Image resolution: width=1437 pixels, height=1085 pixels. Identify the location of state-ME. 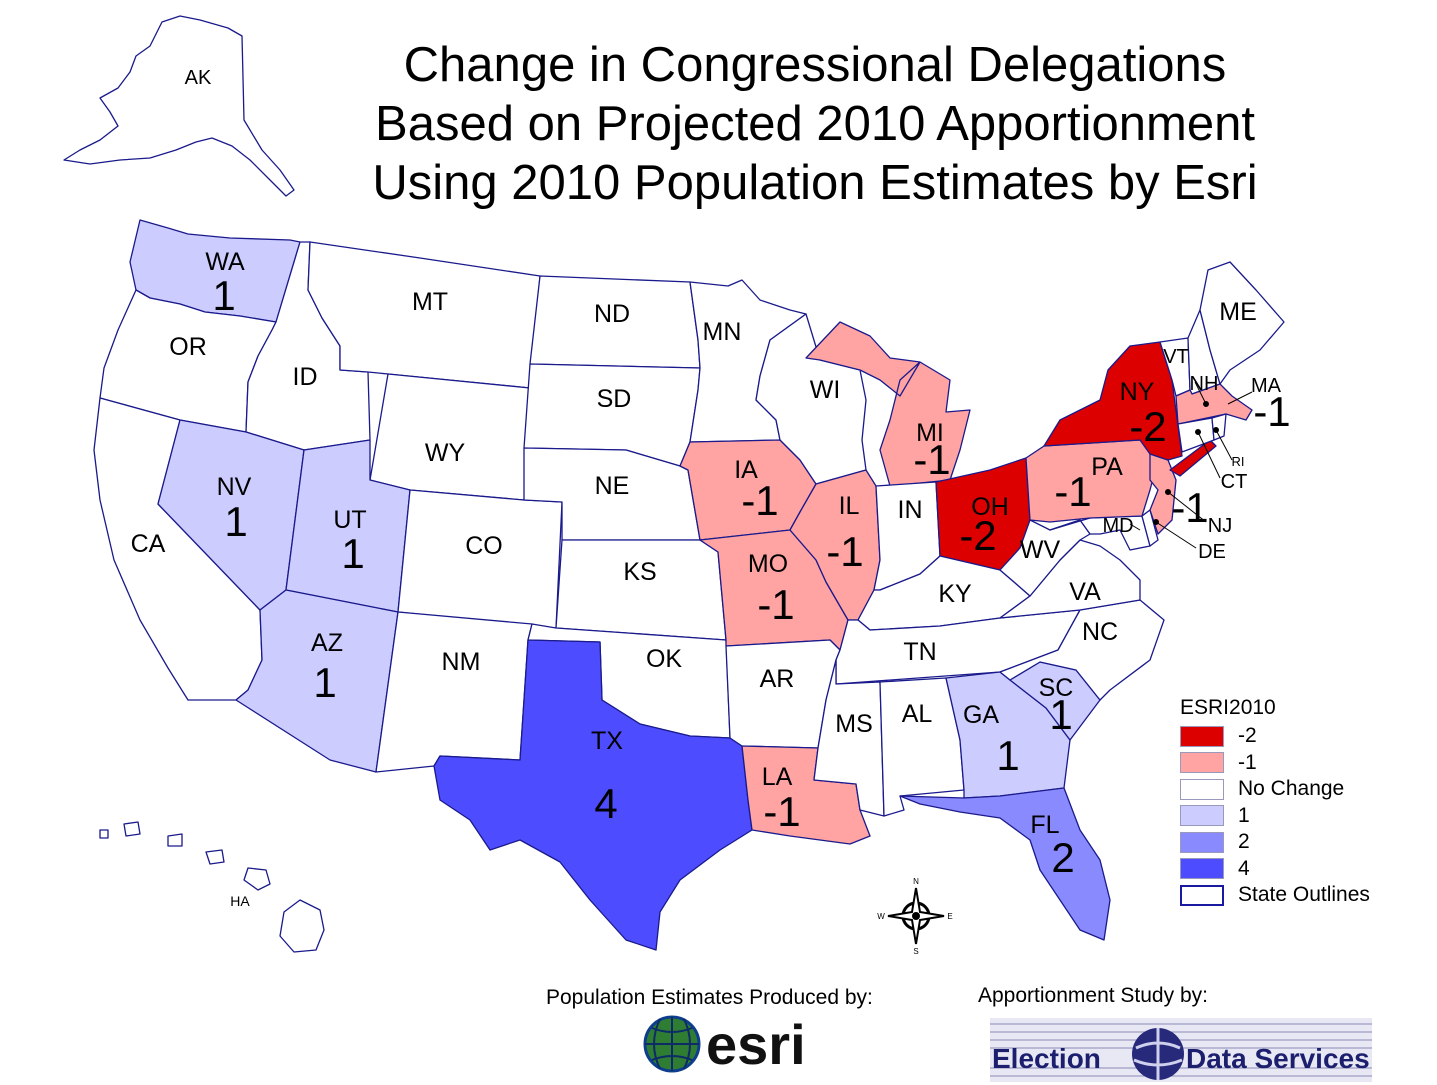
(1242, 323).